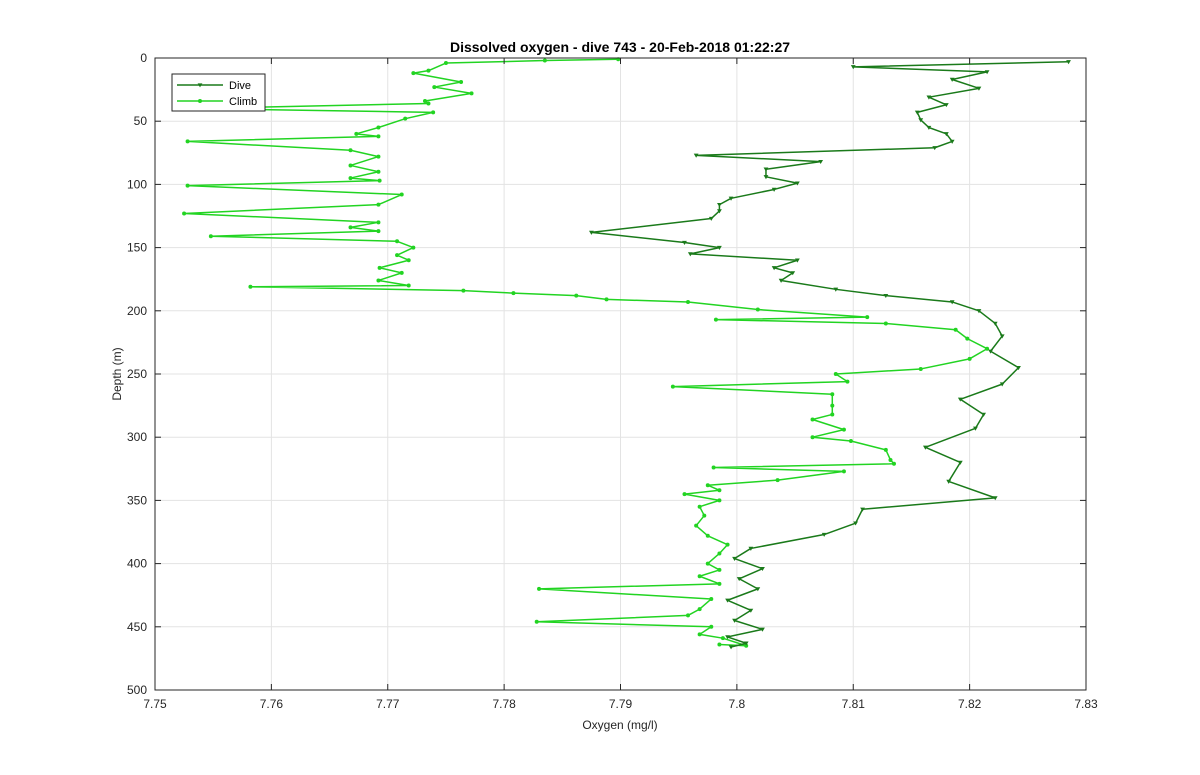  I want to click on legend-box, so click(218, 92).